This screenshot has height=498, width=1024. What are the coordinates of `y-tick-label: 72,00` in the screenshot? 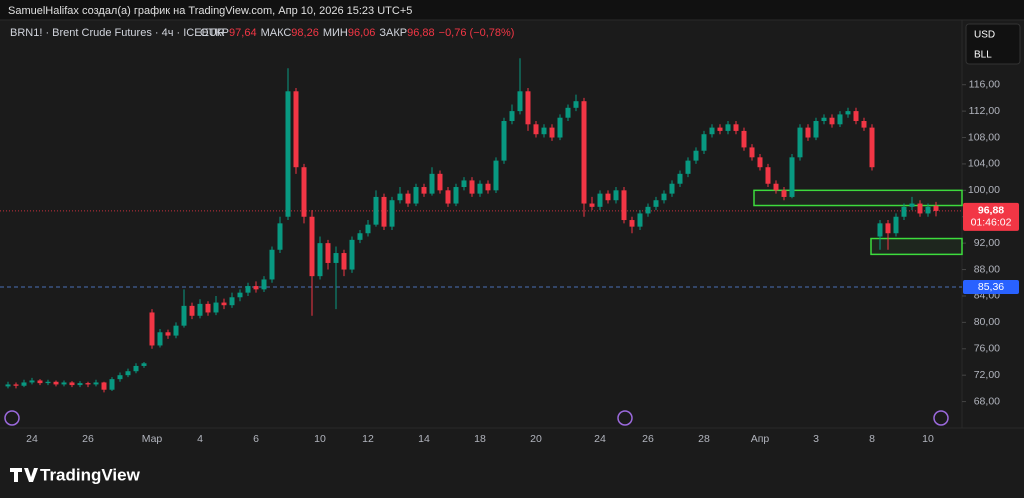 It's located at (987, 375).